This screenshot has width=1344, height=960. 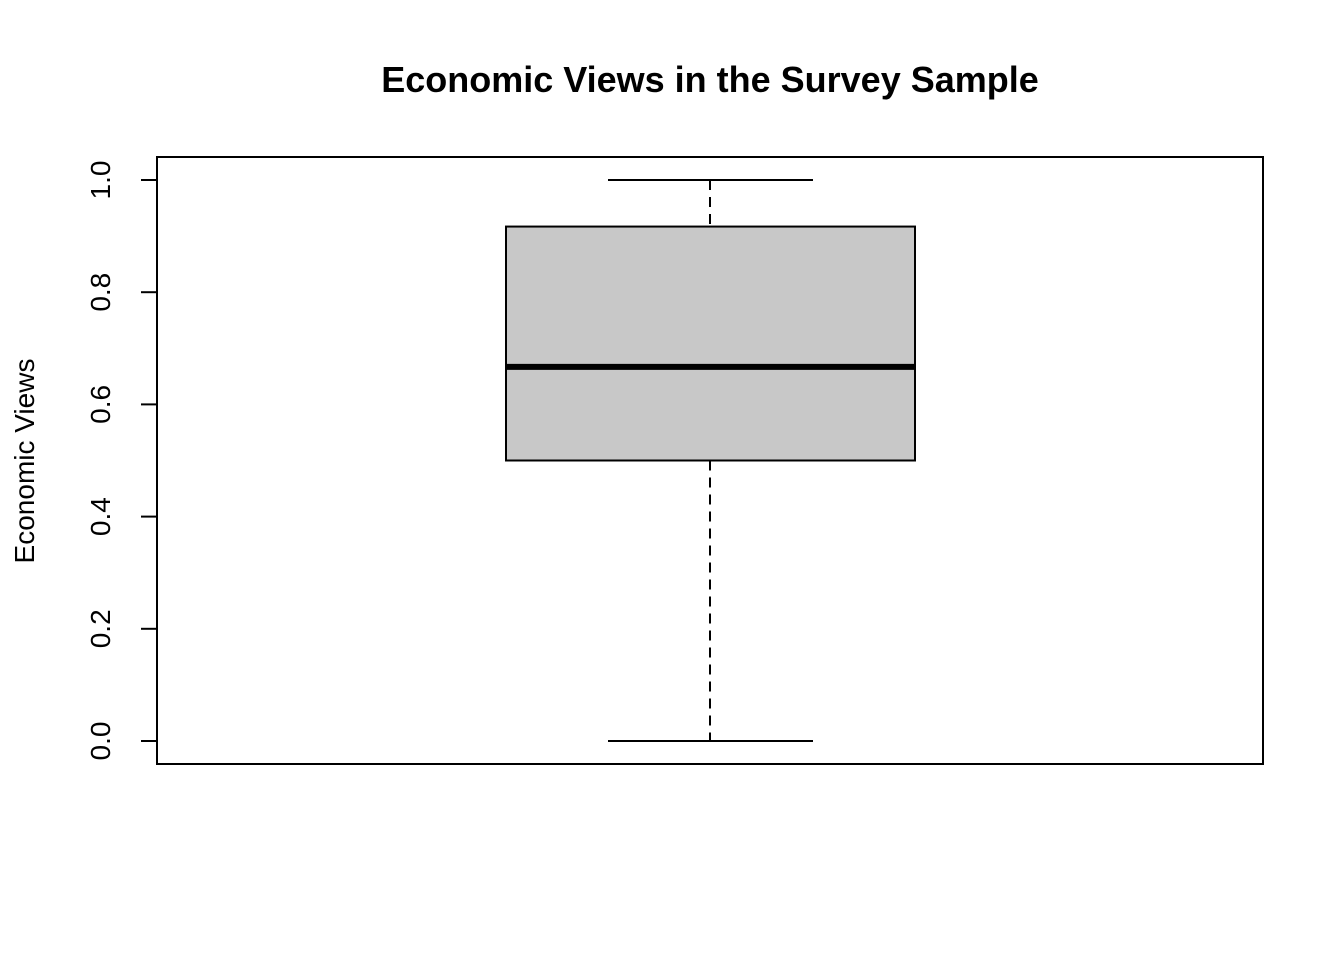 What do you see at coordinates (24, 461) in the screenshot?
I see `y-axis-label: Economic Views` at bounding box center [24, 461].